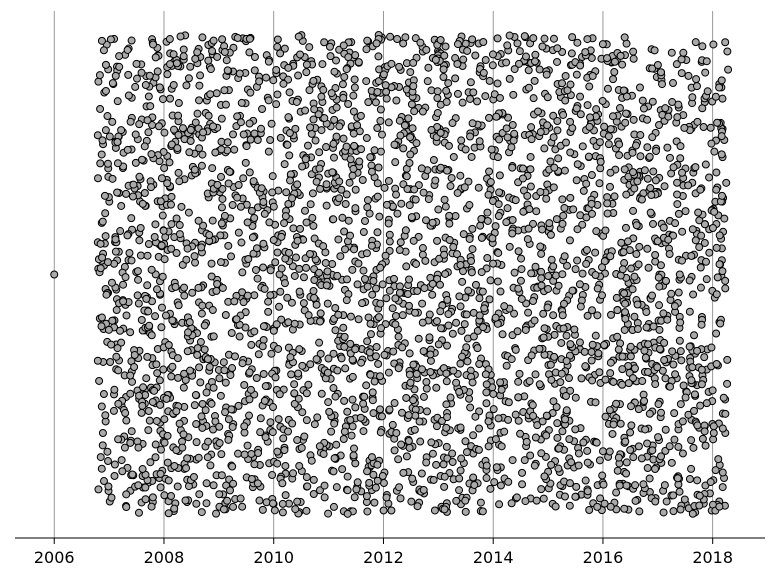  What do you see at coordinates (170, 98) in the screenshot?
I see `data-point-s1-2008` at bounding box center [170, 98].